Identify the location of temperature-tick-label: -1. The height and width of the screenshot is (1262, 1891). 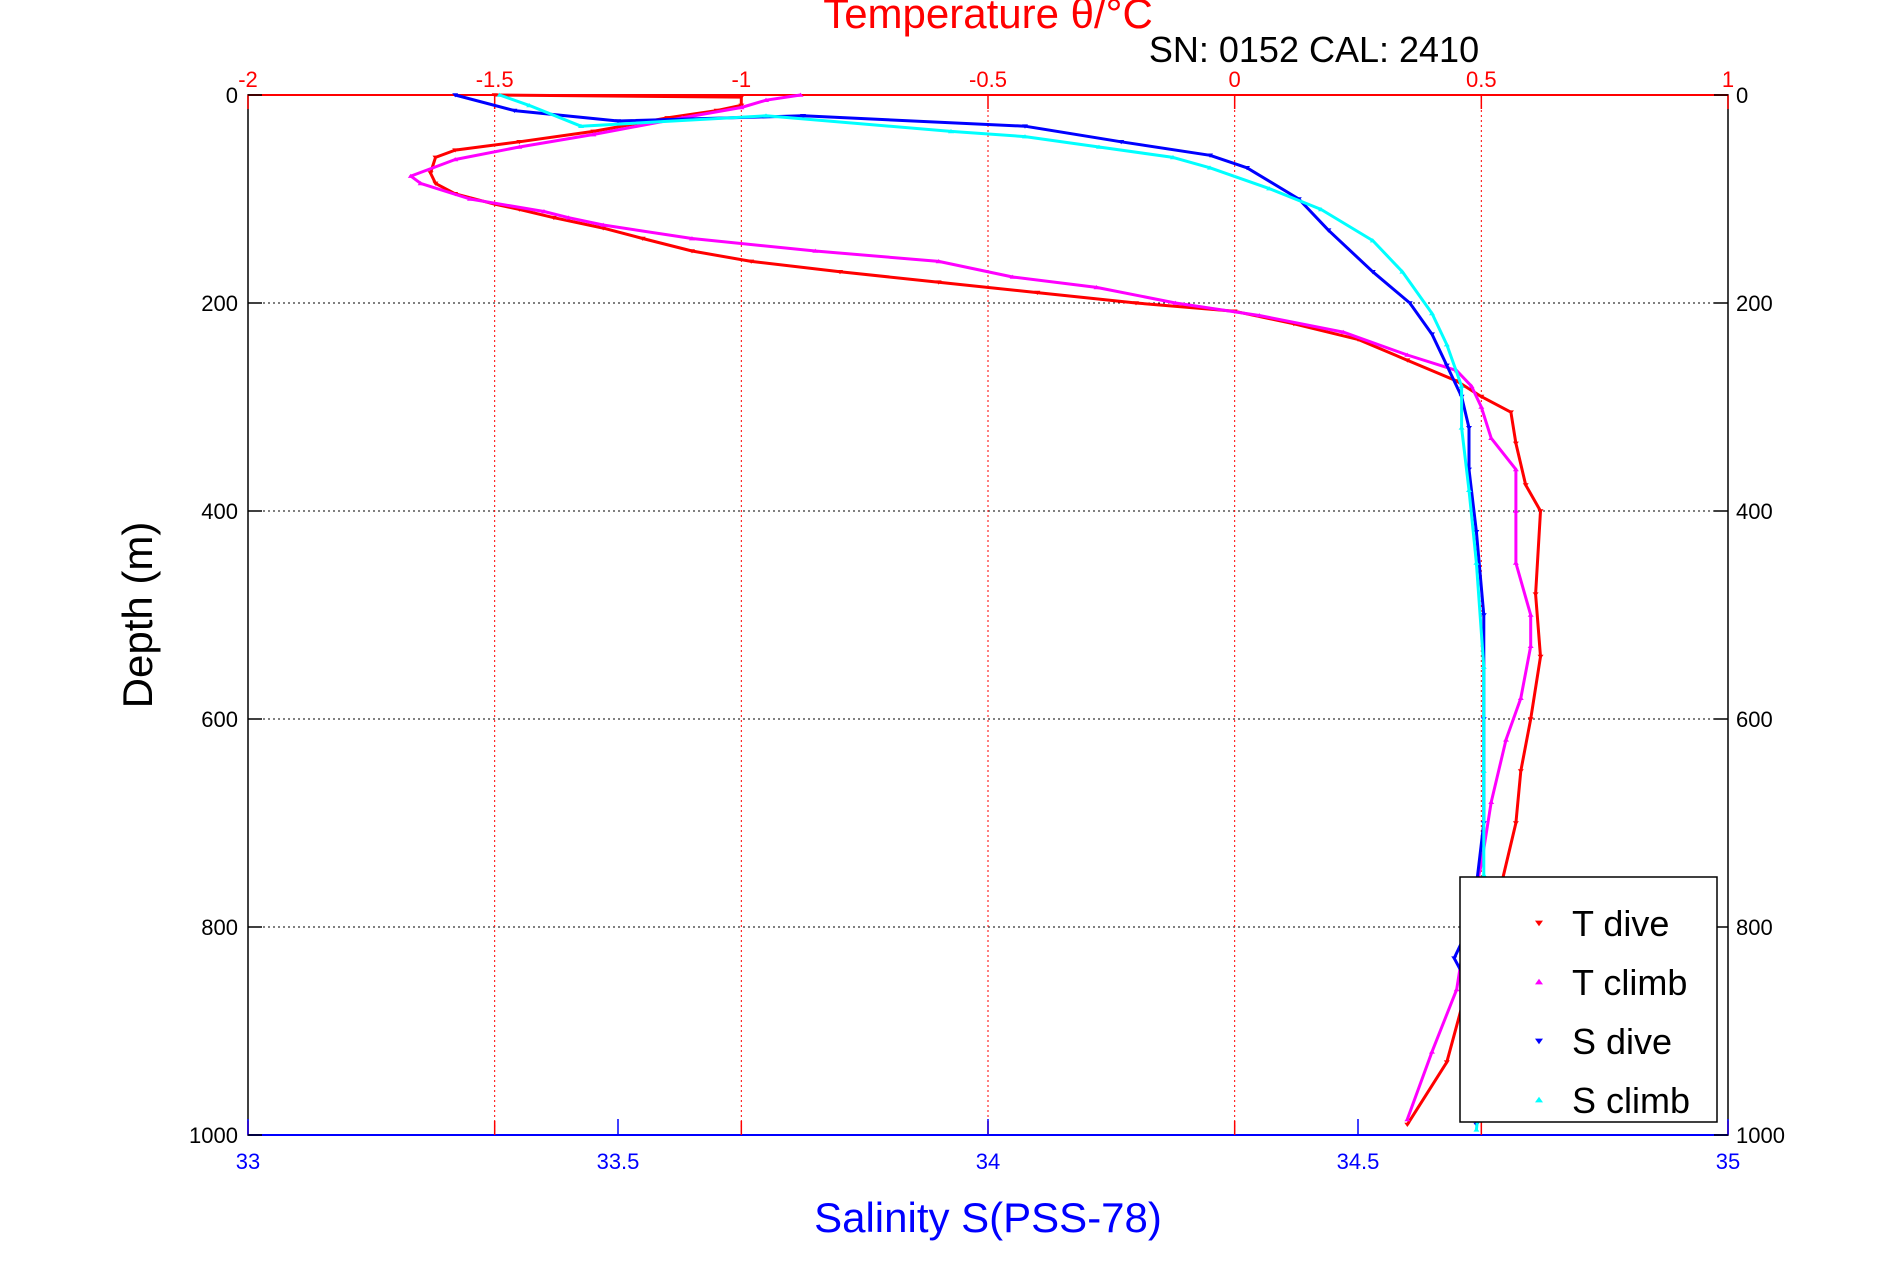
(742, 79).